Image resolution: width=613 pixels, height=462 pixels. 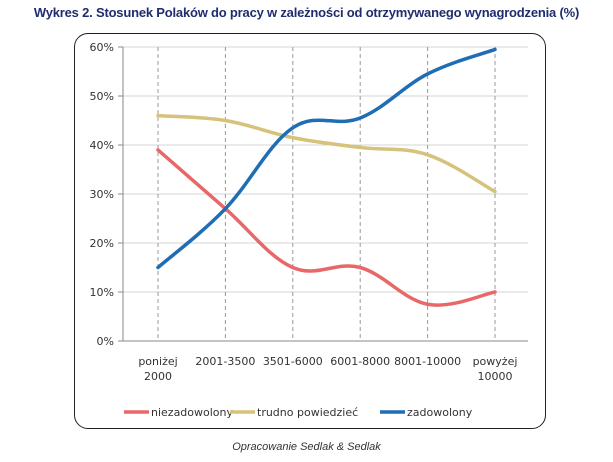 I want to click on x-tick-label: 3501-6000, so click(x=293, y=361).